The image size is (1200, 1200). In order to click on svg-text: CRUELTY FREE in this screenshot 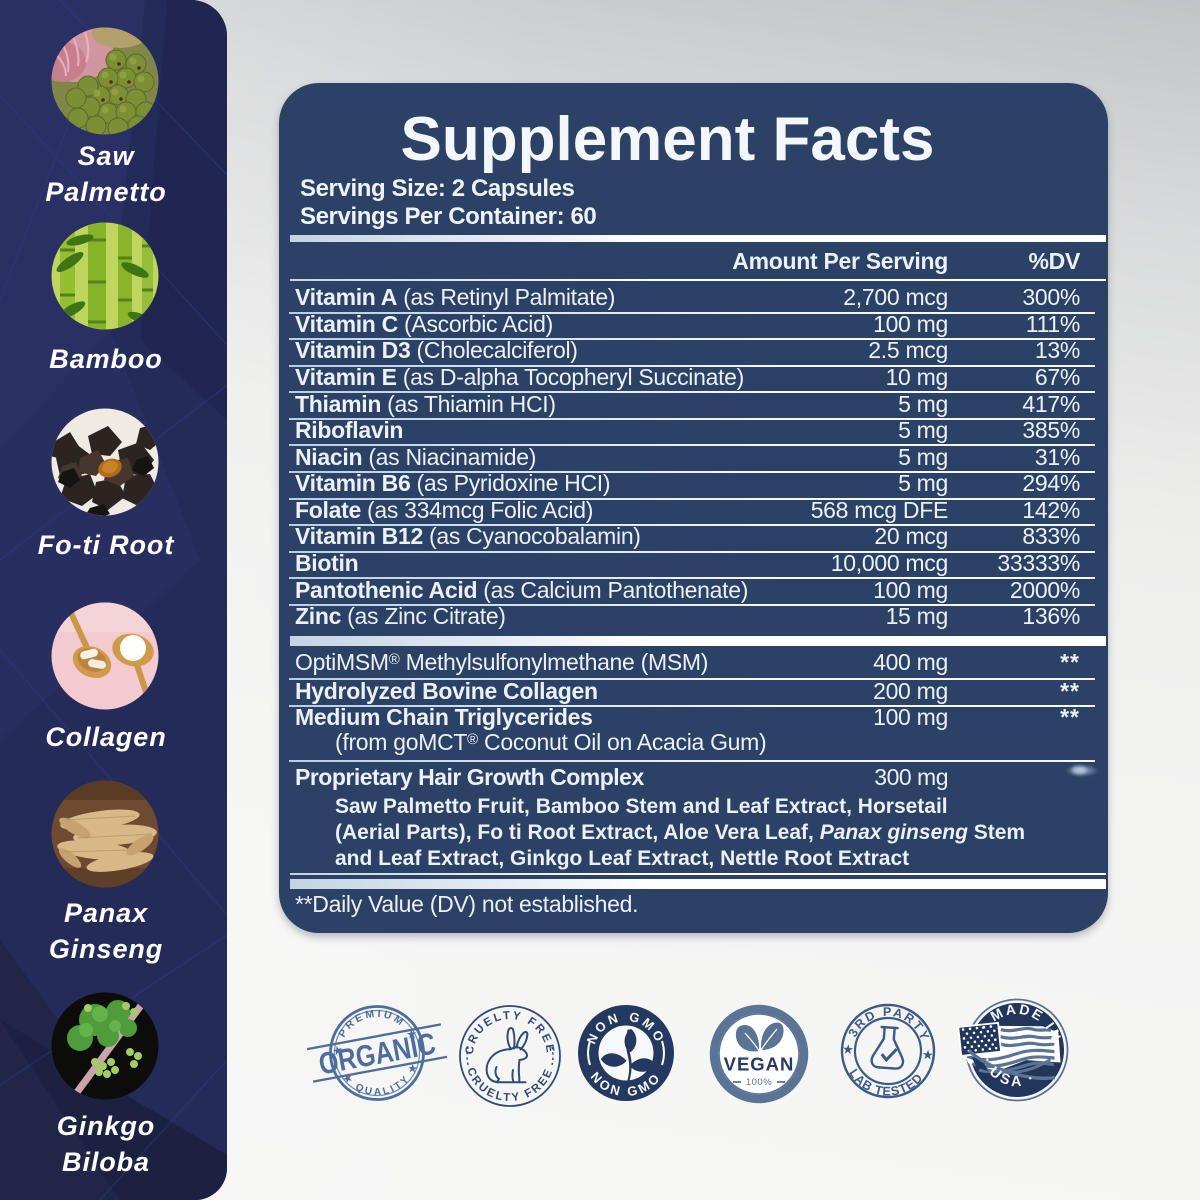, I will do `click(510, 1085)`.